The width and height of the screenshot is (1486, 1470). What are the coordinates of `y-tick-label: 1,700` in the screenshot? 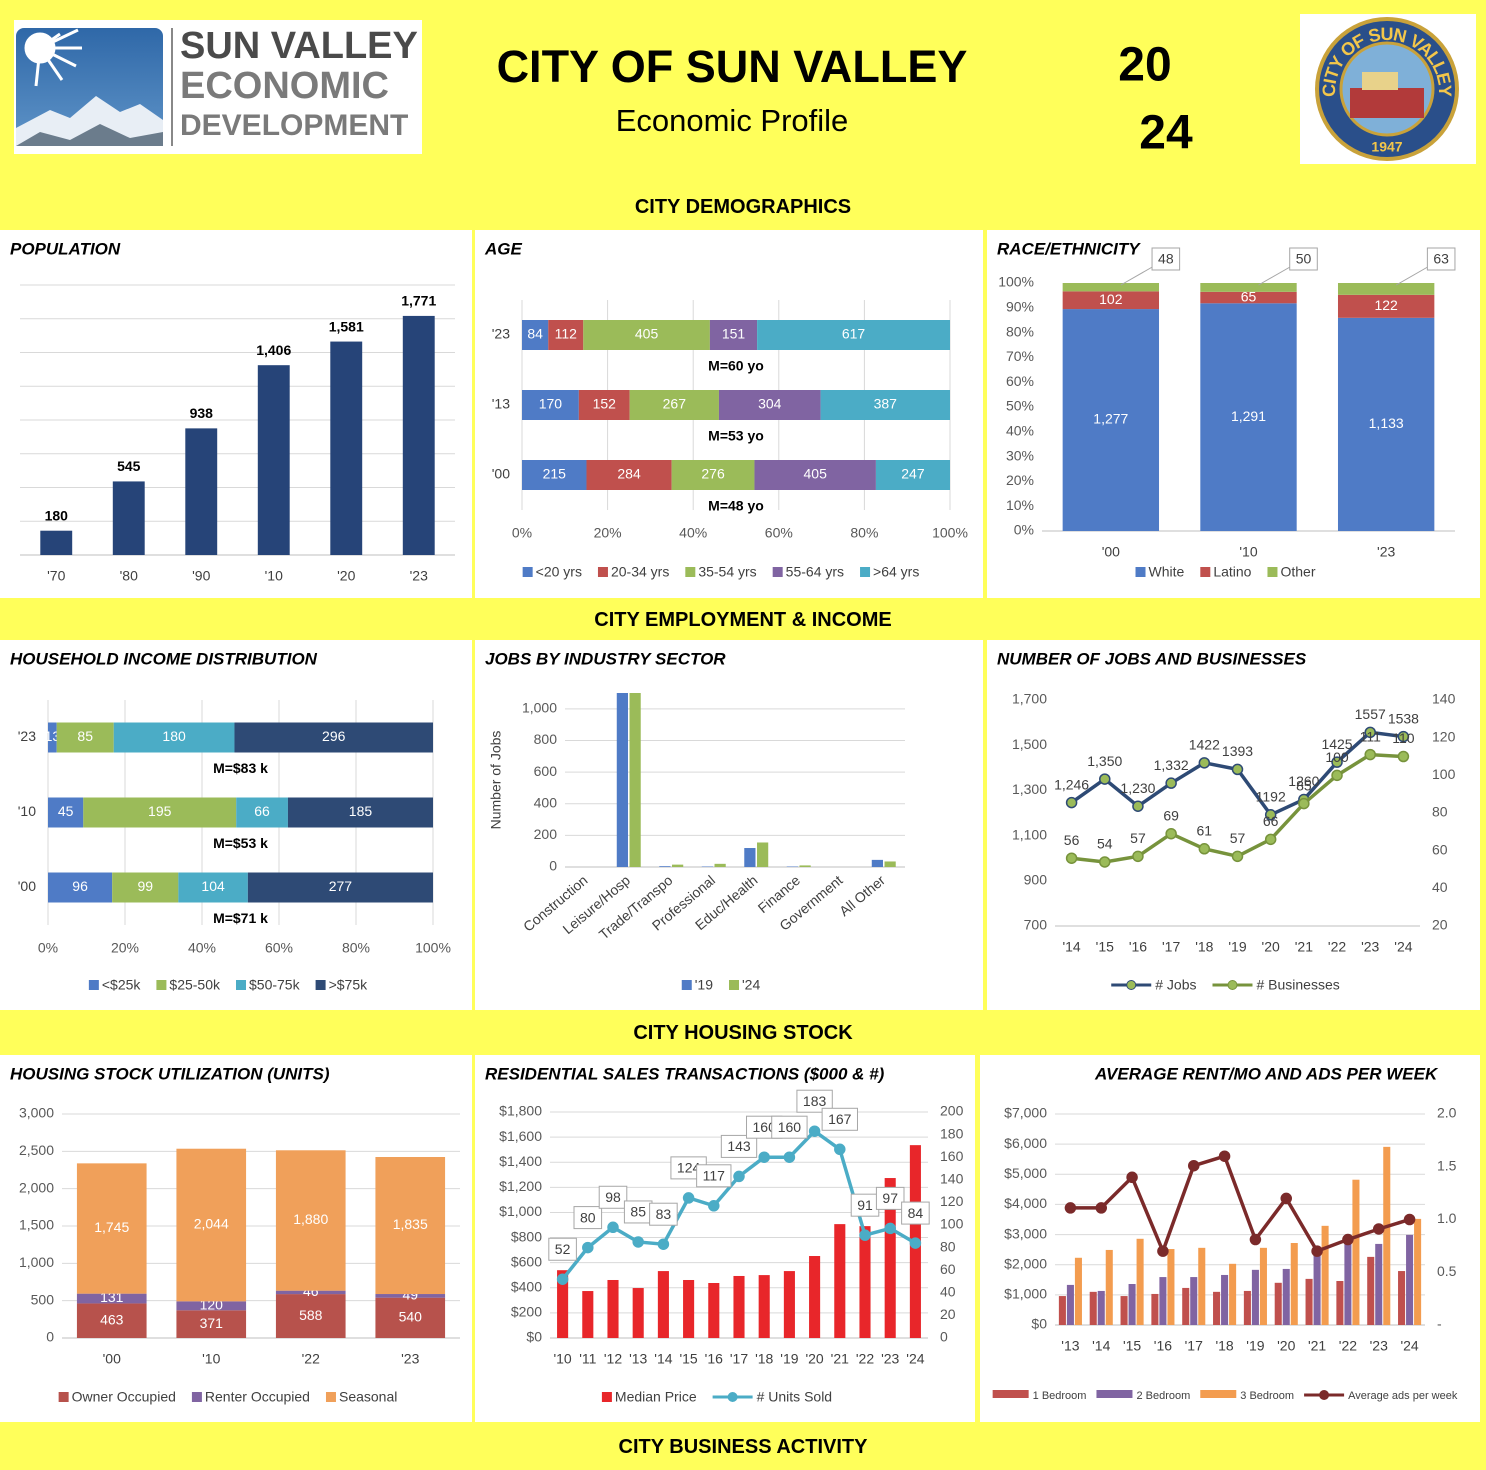 It's located at (1029, 699).